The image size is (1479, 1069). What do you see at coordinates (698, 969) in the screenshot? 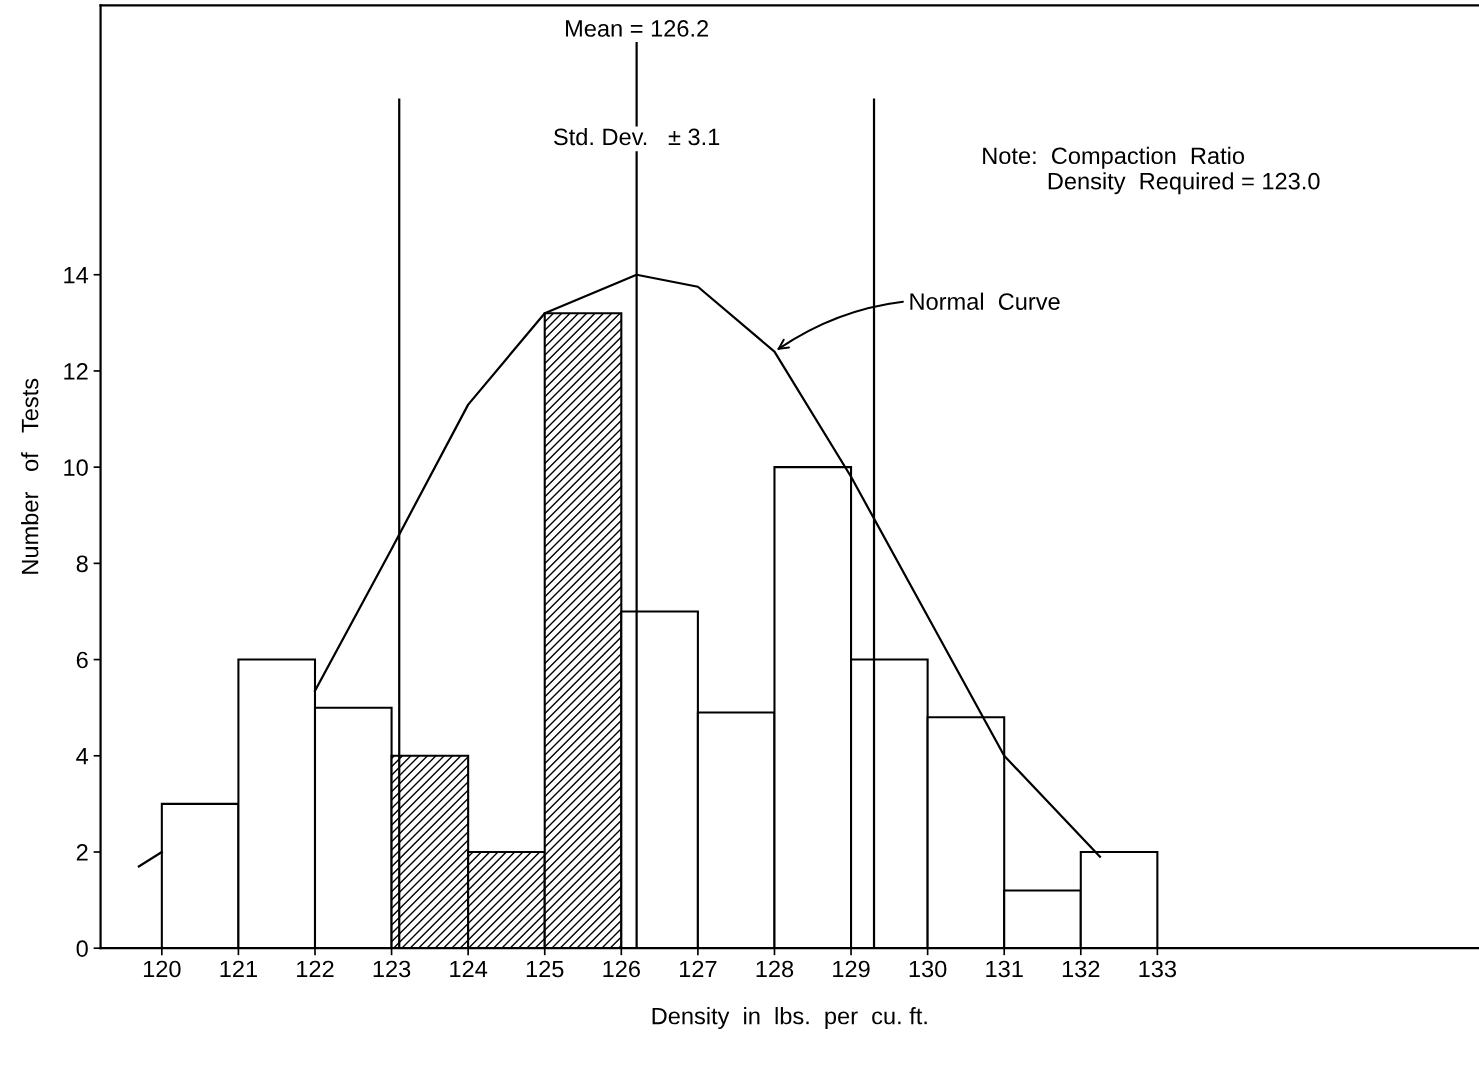
I see `x-tick-label: 127` at bounding box center [698, 969].